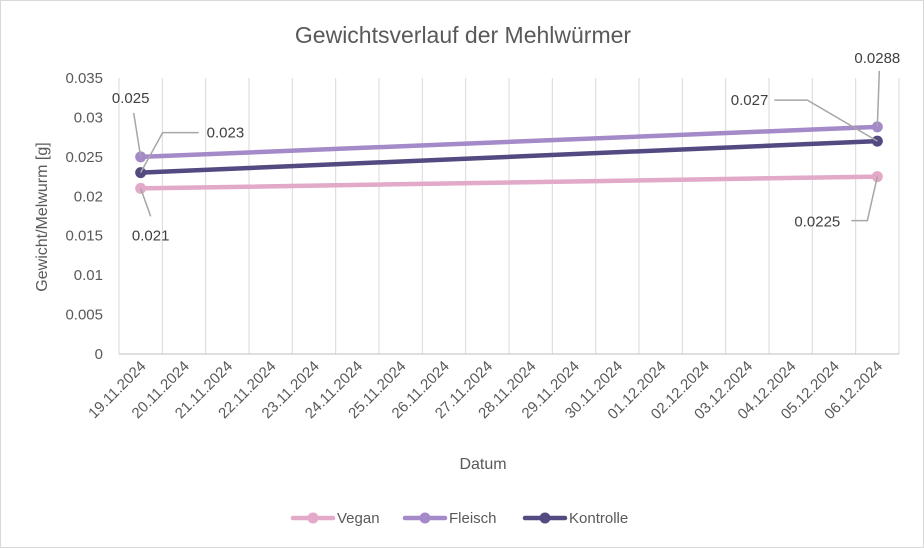  What do you see at coordinates (750, 100) in the screenshot?
I see `data-label: 0.027` at bounding box center [750, 100].